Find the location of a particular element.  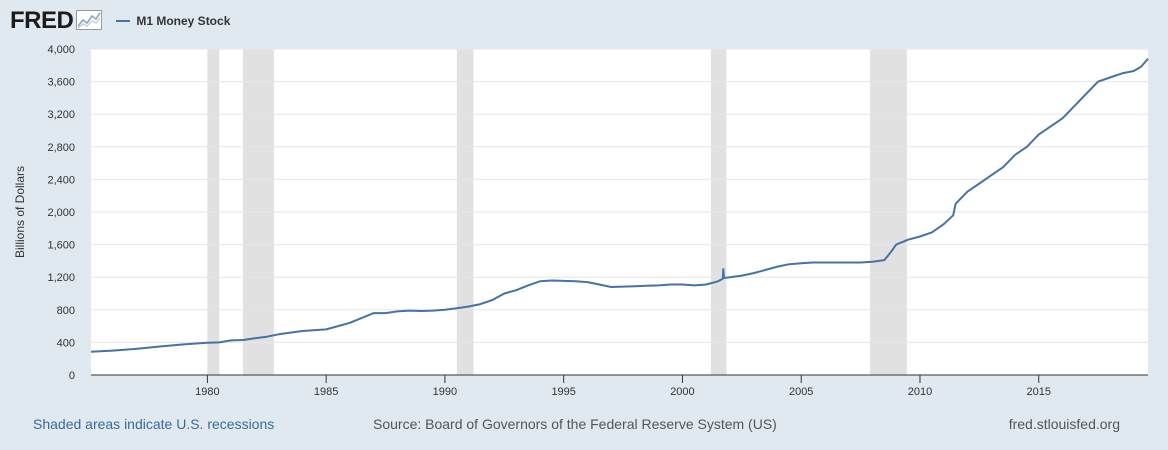

x-tick-label: 2005 is located at coordinates (801, 392).